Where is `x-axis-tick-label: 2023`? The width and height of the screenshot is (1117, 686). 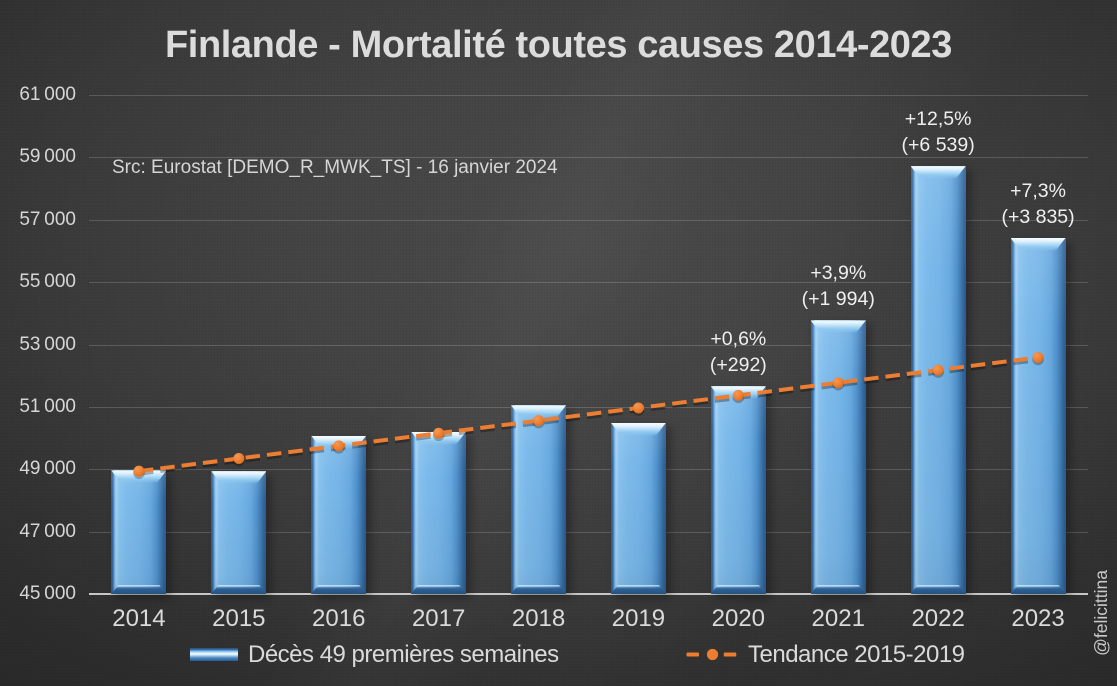 x-axis-tick-label: 2023 is located at coordinates (1038, 618).